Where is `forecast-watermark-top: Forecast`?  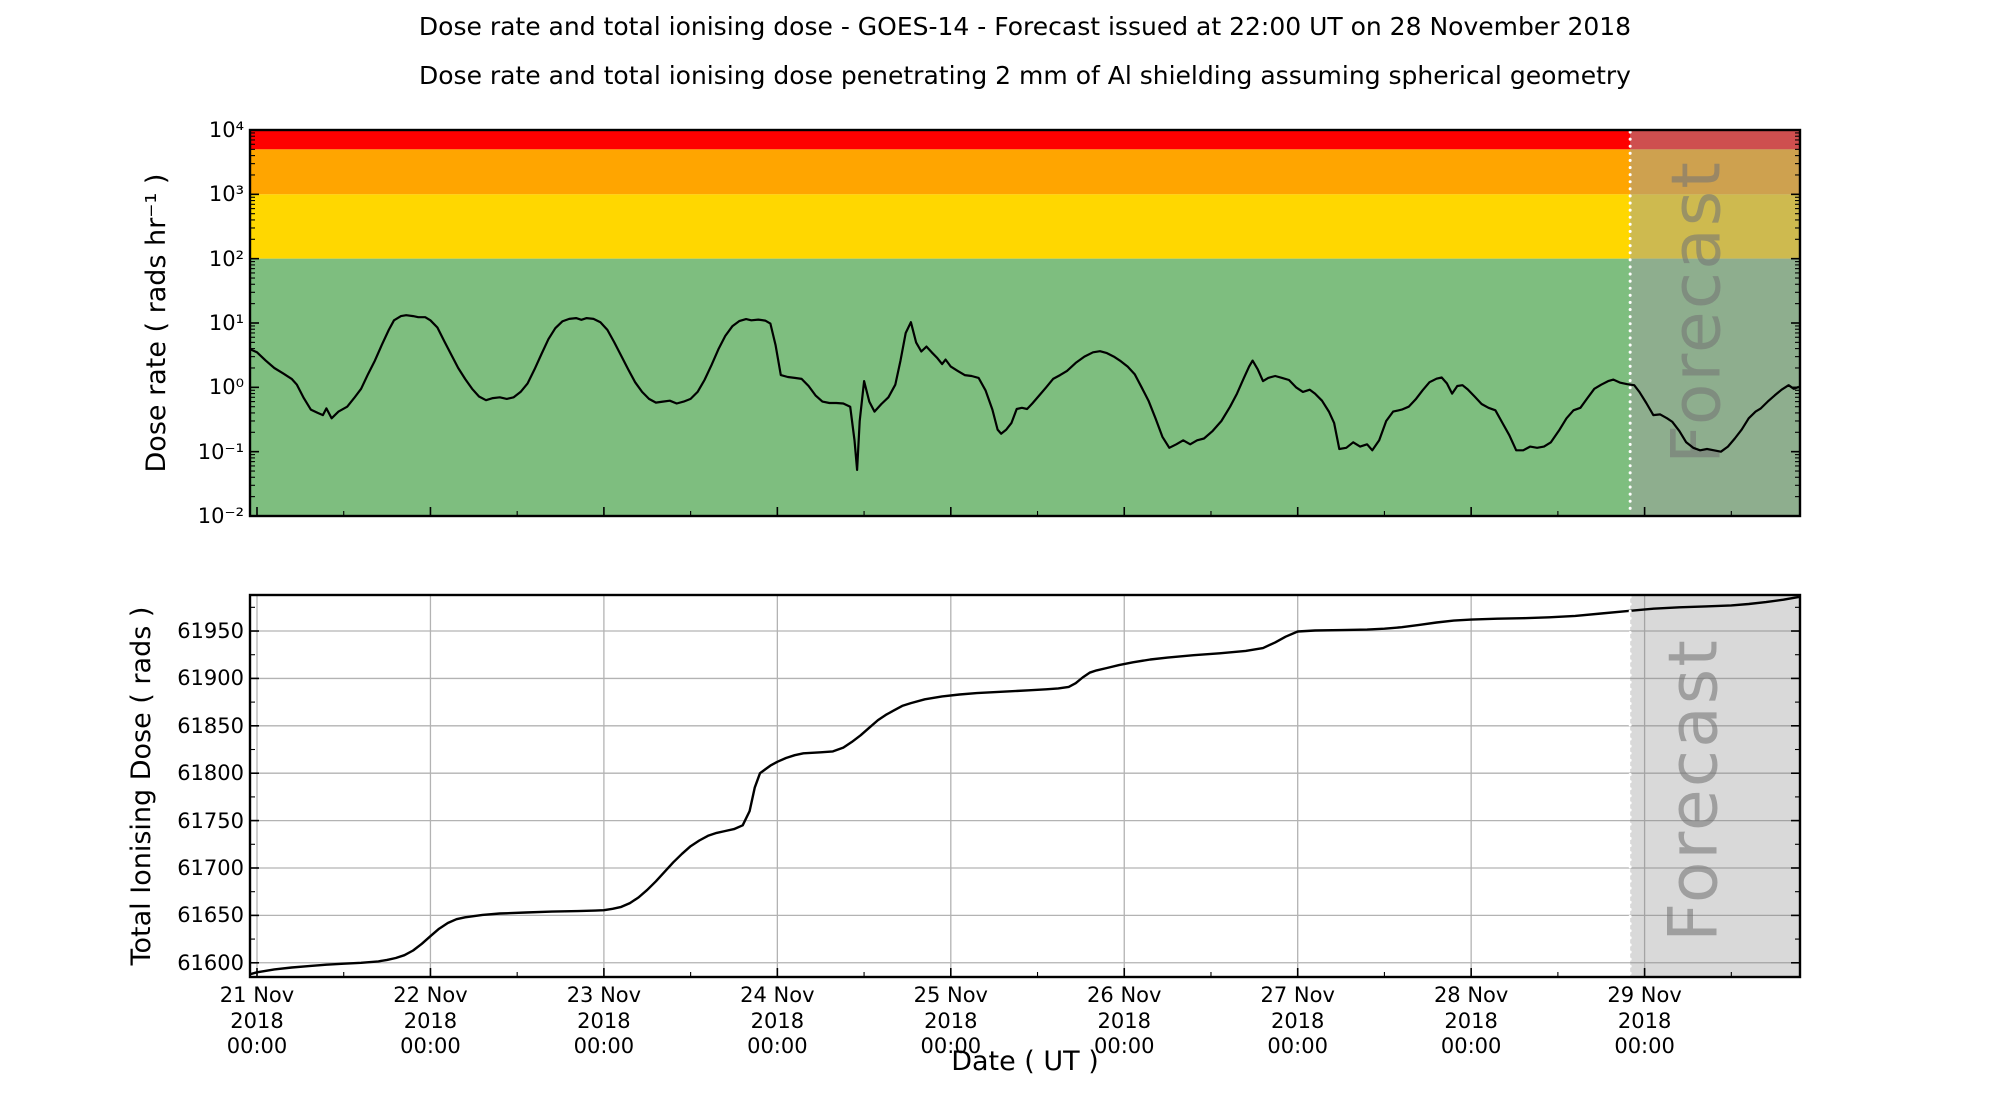 forecast-watermark-top: Forecast is located at coordinates (1697, 312).